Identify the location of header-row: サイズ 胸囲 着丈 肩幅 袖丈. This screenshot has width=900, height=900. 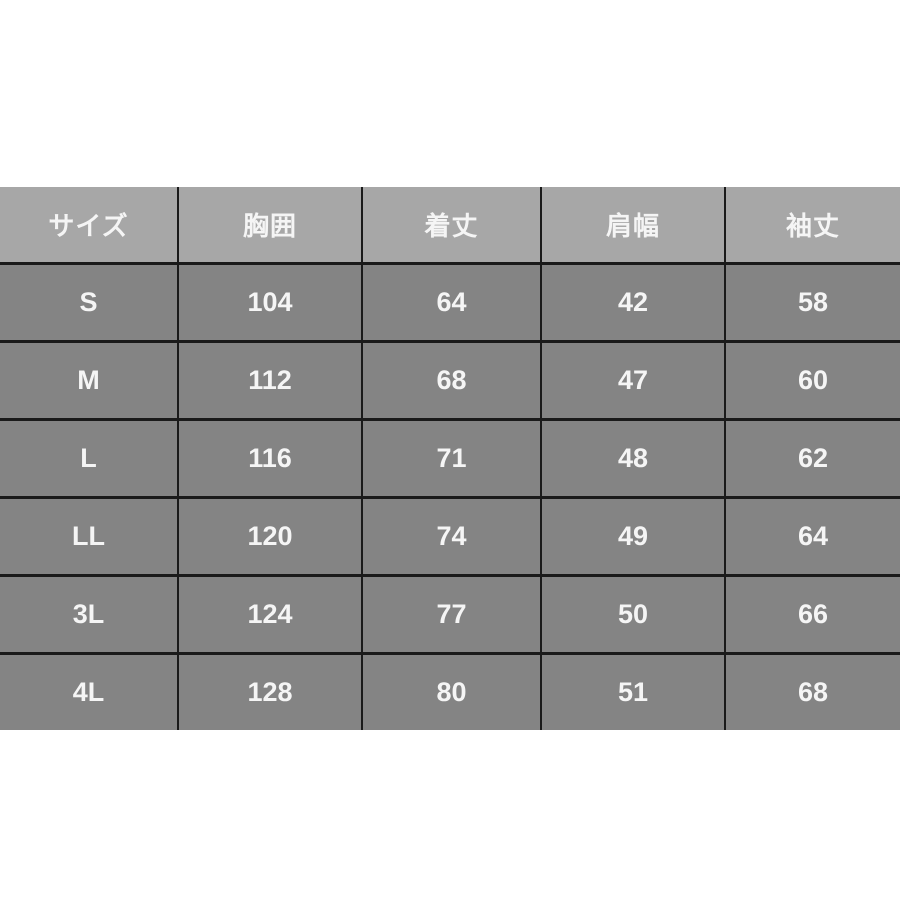
(450, 226).